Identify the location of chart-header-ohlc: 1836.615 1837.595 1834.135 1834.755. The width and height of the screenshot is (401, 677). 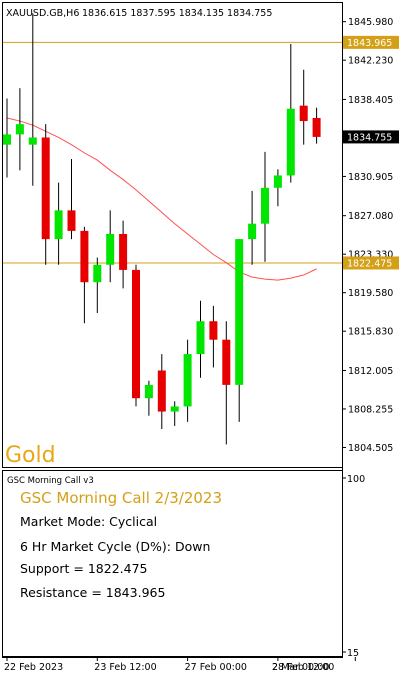
(177, 13).